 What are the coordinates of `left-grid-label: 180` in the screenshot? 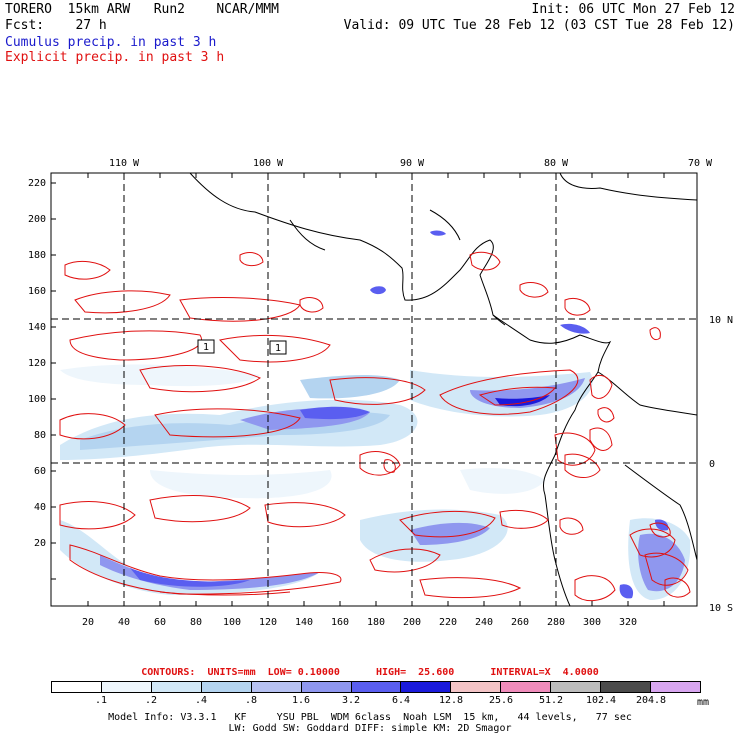 It's located at (37, 255).